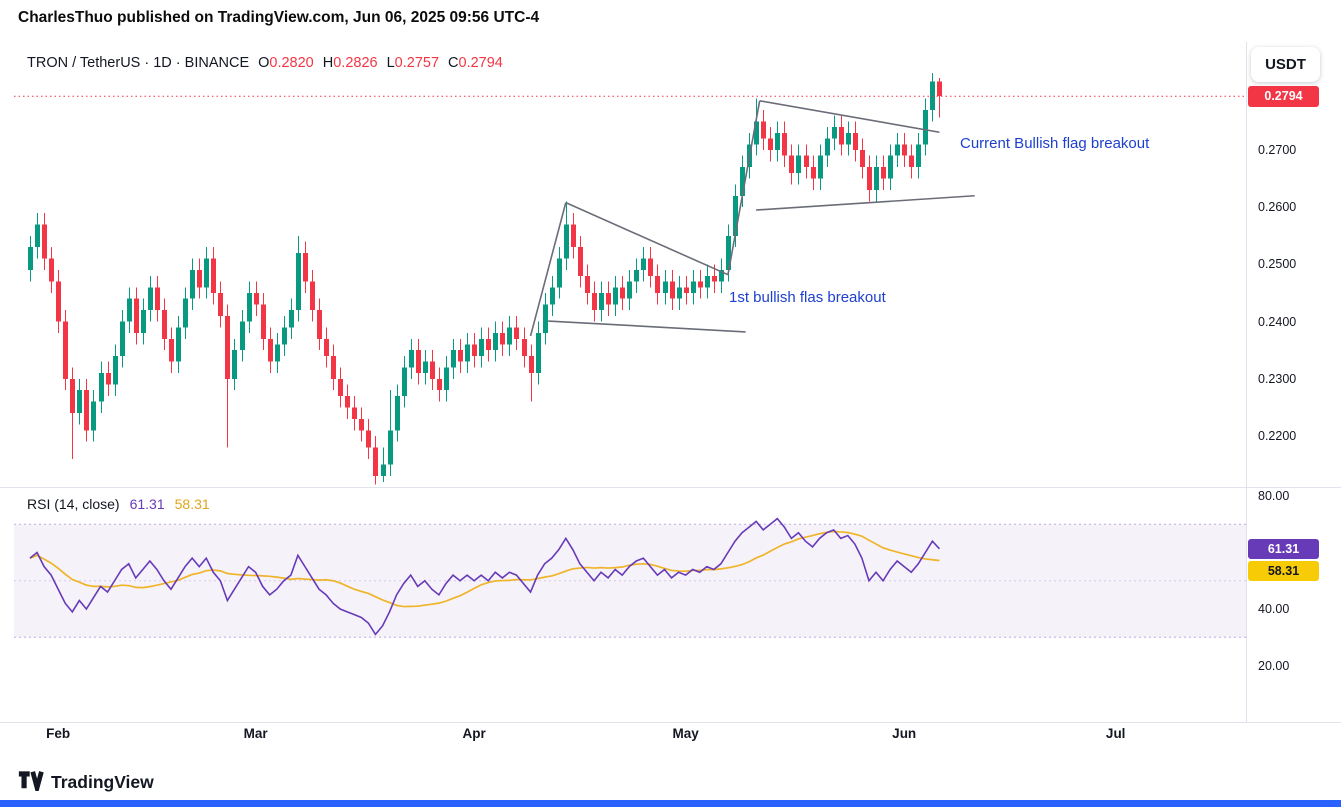  Describe the element at coordinates (484, 569) in the screenshot. I see `rsi-ma-line` at that location.